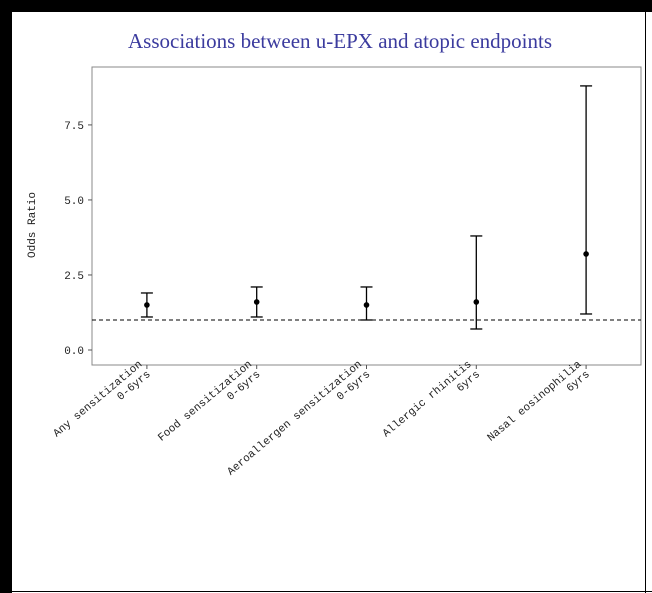 This screenshot has height=593, width=652. Describe the element at coordinates (74, 352) in the screenshot. I see `y-tick-label: 0.0` at that location.